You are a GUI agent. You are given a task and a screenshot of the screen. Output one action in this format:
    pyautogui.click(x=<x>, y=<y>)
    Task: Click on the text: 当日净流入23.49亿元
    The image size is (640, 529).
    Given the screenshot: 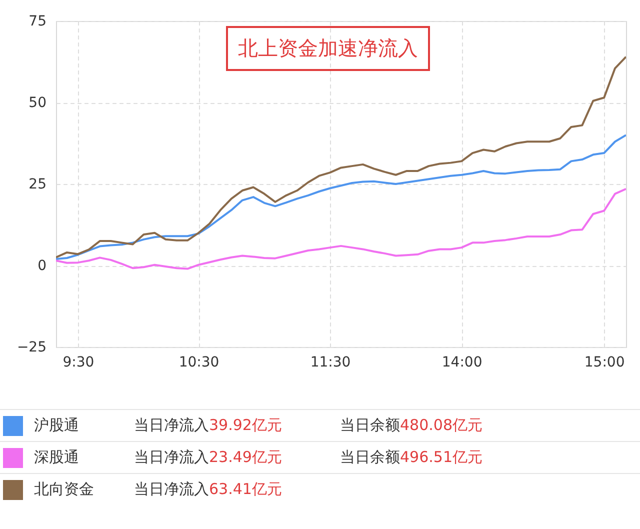 What is the action you would take?
    pyautogui.click(x=237, y=458)
    